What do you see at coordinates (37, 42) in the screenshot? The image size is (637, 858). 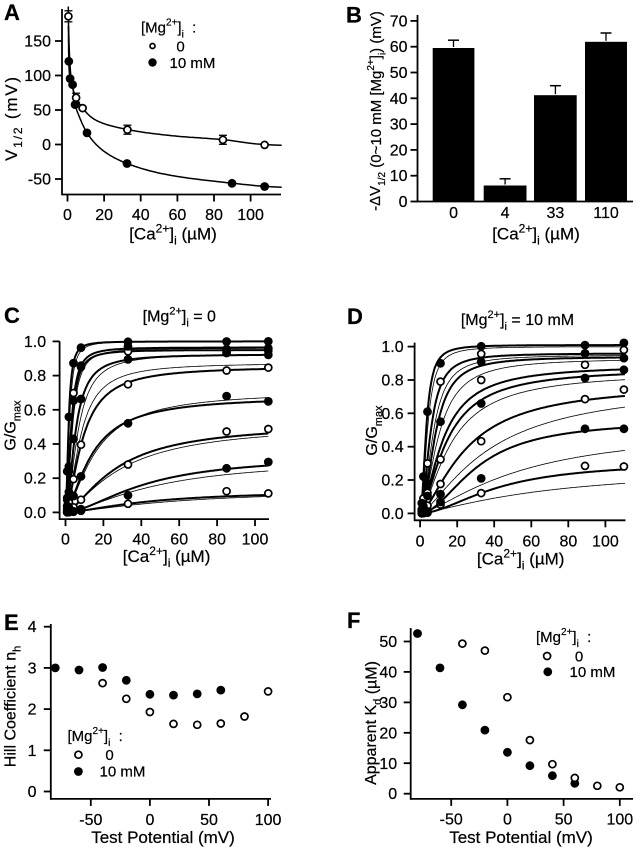 I see `svg-text: 150` at bounding box center [37, 42].